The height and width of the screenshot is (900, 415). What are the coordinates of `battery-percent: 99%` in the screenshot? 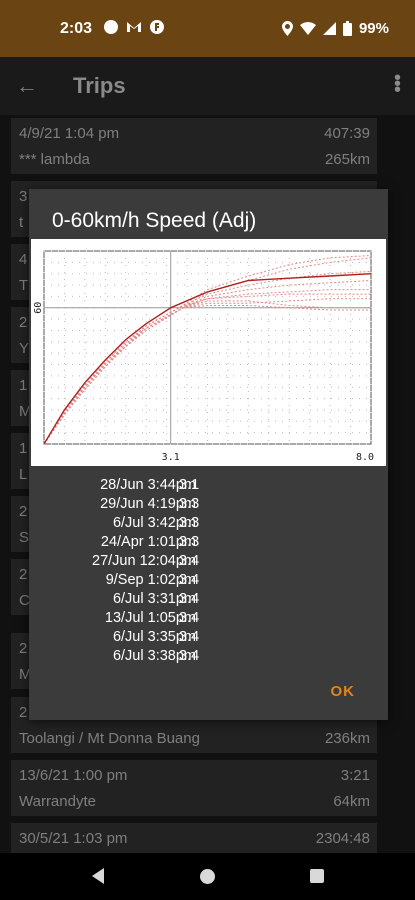 It's located at (373, 28).